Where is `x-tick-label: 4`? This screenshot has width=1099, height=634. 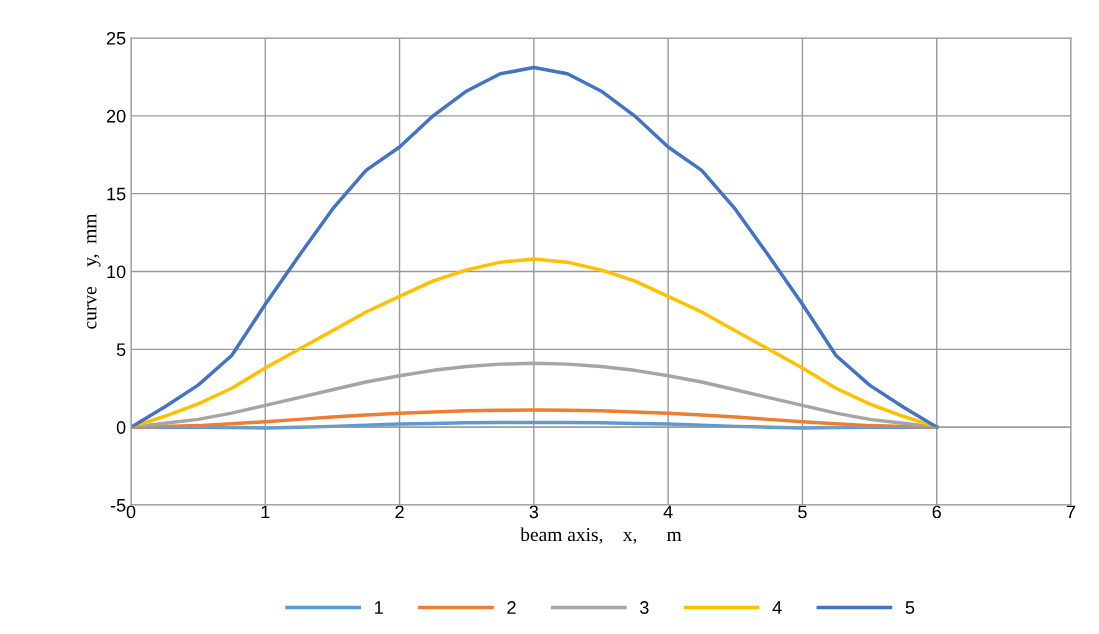
x-tick-label: 4 is located at coordinates (668, 512).